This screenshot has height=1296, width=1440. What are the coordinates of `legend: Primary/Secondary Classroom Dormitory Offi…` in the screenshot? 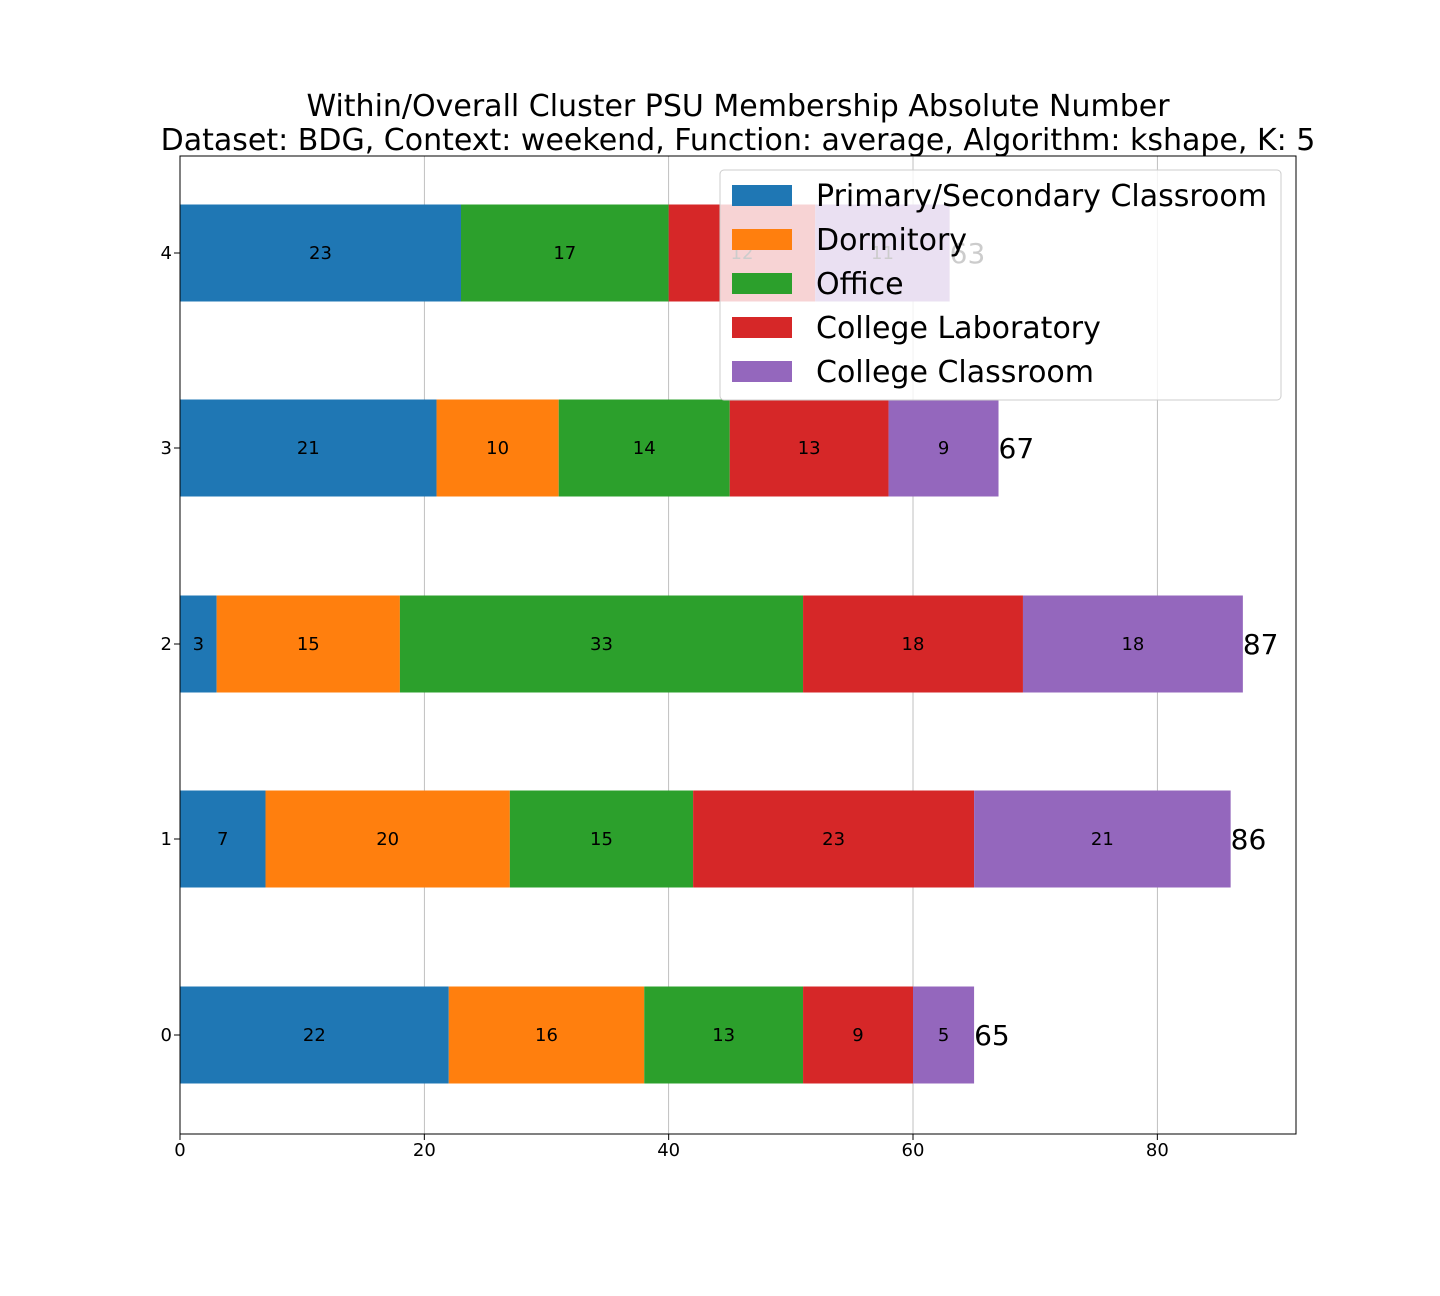 It's located at (1000, 285).